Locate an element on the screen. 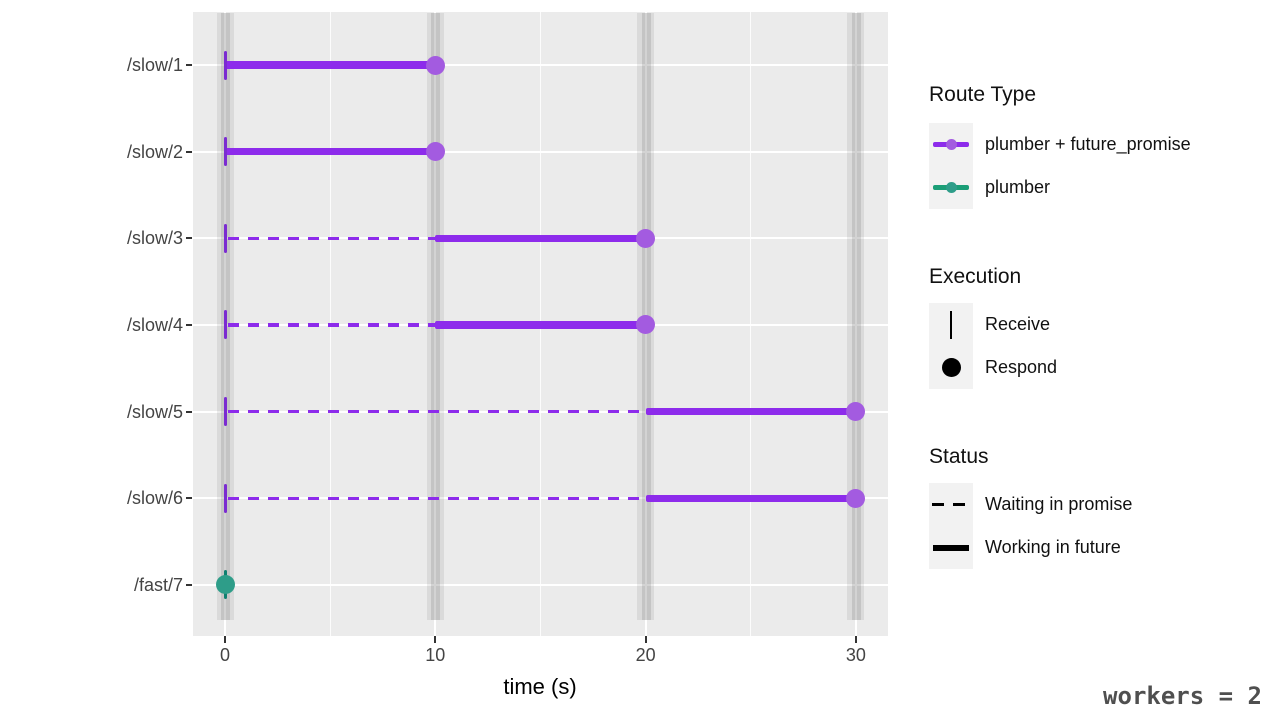 The image size is (1272, 716). y-axis-label: /slow/6 is located at coordinates (154, 498).